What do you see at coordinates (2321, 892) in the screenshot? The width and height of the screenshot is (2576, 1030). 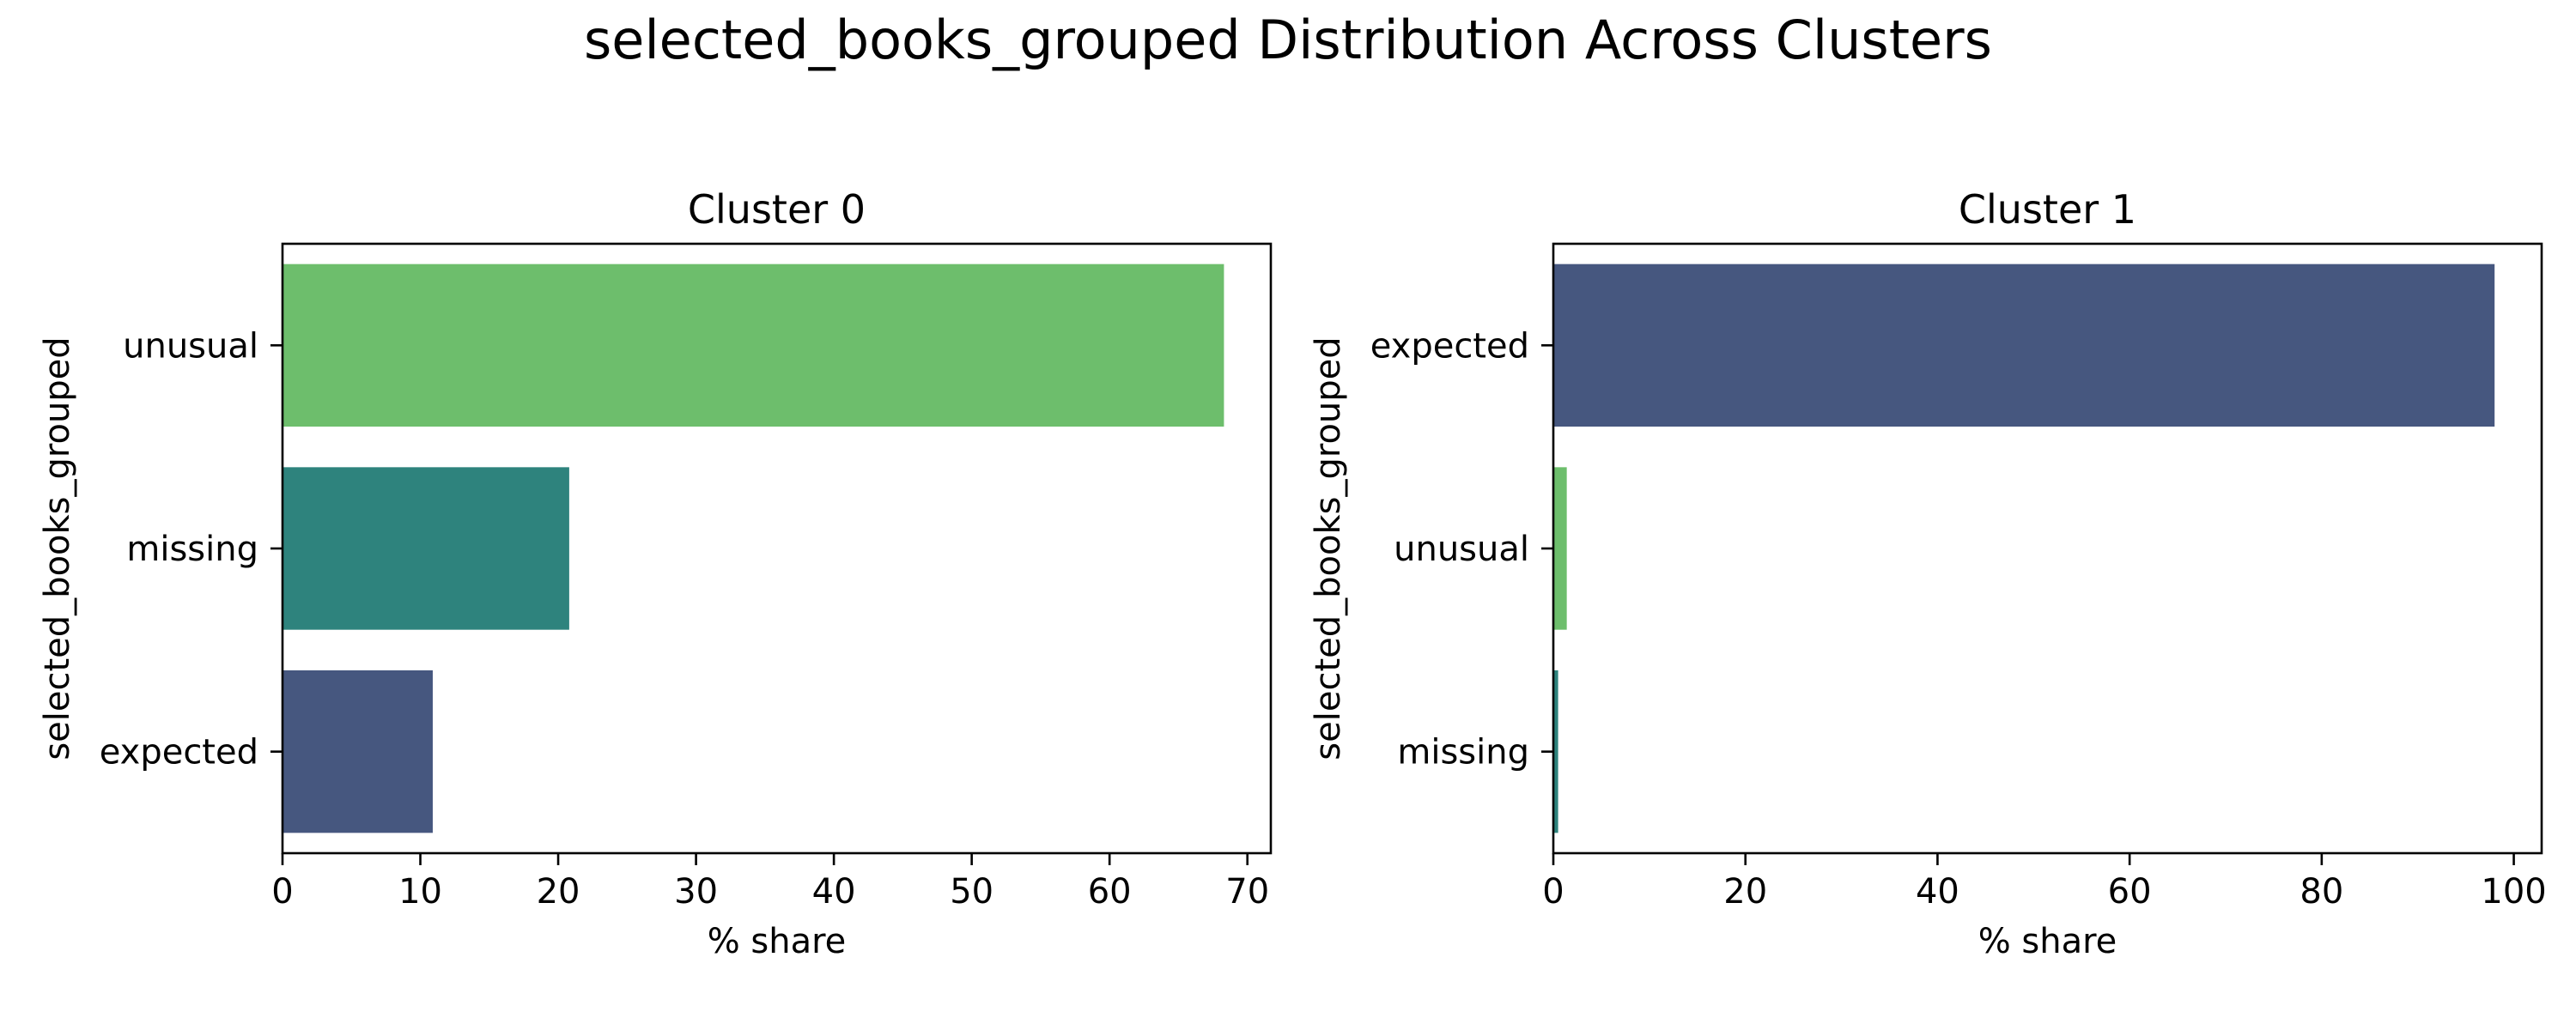 I see `x-tick-label: 80` at bounding box center [2321, 892].